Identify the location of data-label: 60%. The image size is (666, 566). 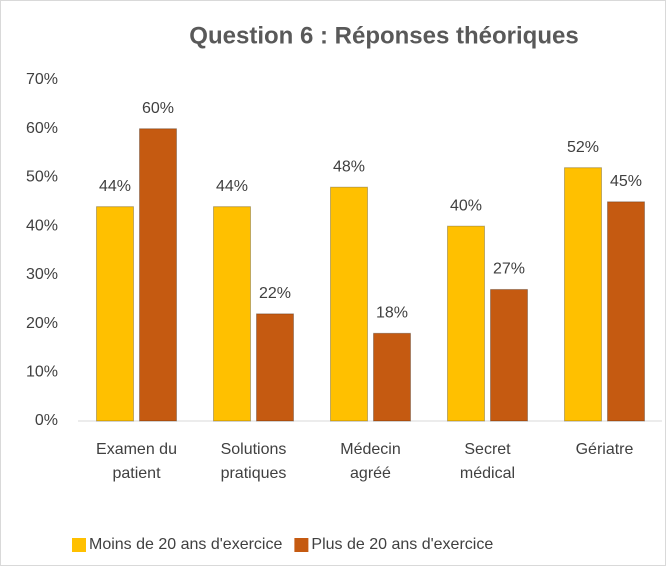
(158, 108).